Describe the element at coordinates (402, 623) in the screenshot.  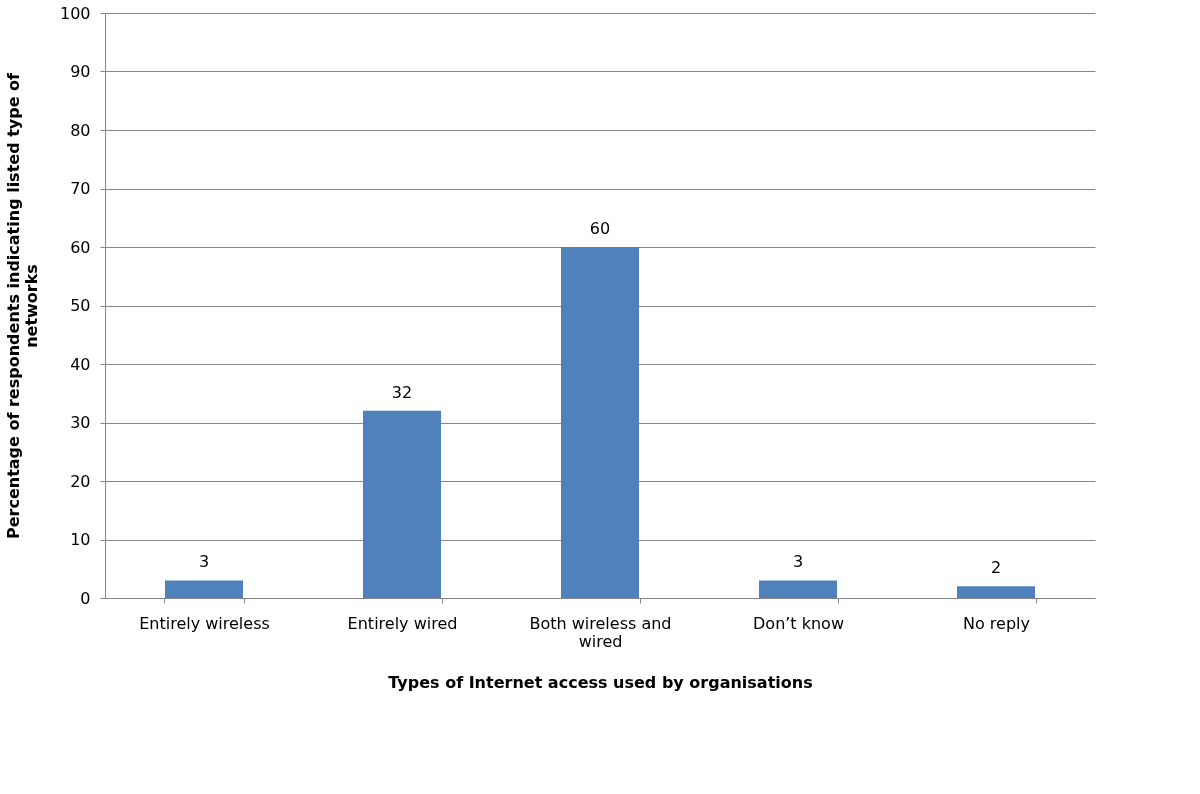
I see `x-tick-label: Entirely wired` at that location.